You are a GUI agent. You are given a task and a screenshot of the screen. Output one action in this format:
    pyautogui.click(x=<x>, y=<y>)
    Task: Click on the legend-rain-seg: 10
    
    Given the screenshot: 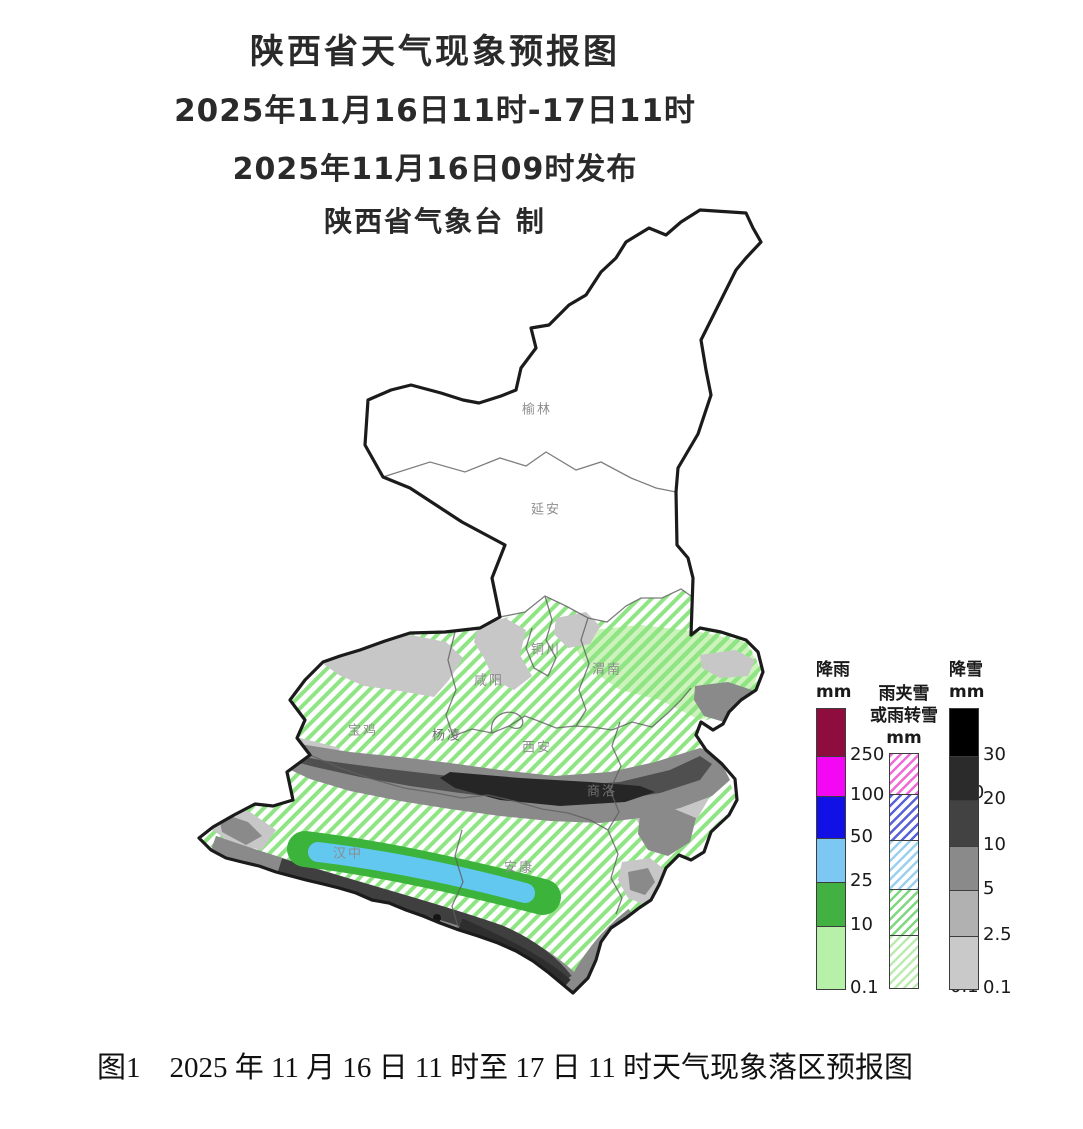 What is the action you would take?
    pyautogui.click(x=845, y=909)
    